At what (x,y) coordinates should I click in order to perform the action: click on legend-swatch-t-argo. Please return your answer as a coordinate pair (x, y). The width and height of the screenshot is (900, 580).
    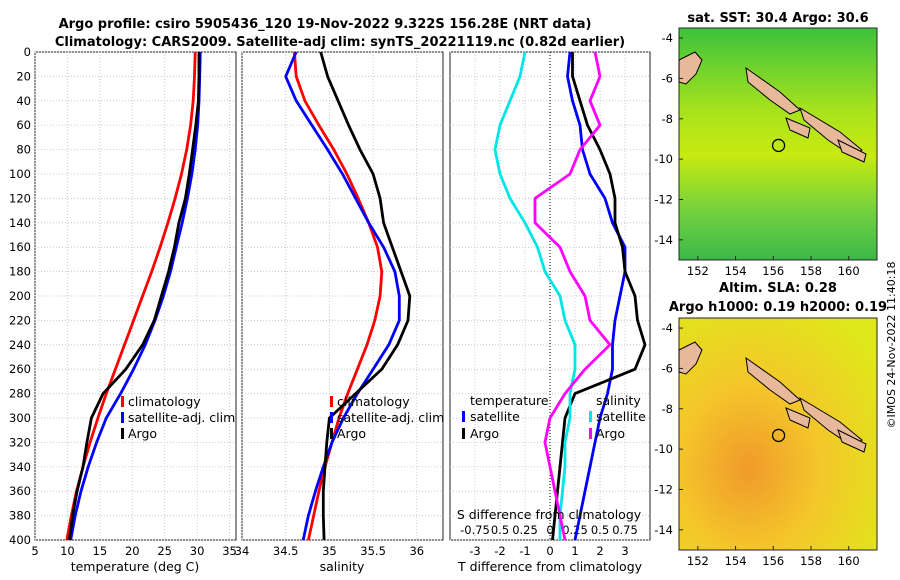
    Looking at the image, I should click on (463, 433).